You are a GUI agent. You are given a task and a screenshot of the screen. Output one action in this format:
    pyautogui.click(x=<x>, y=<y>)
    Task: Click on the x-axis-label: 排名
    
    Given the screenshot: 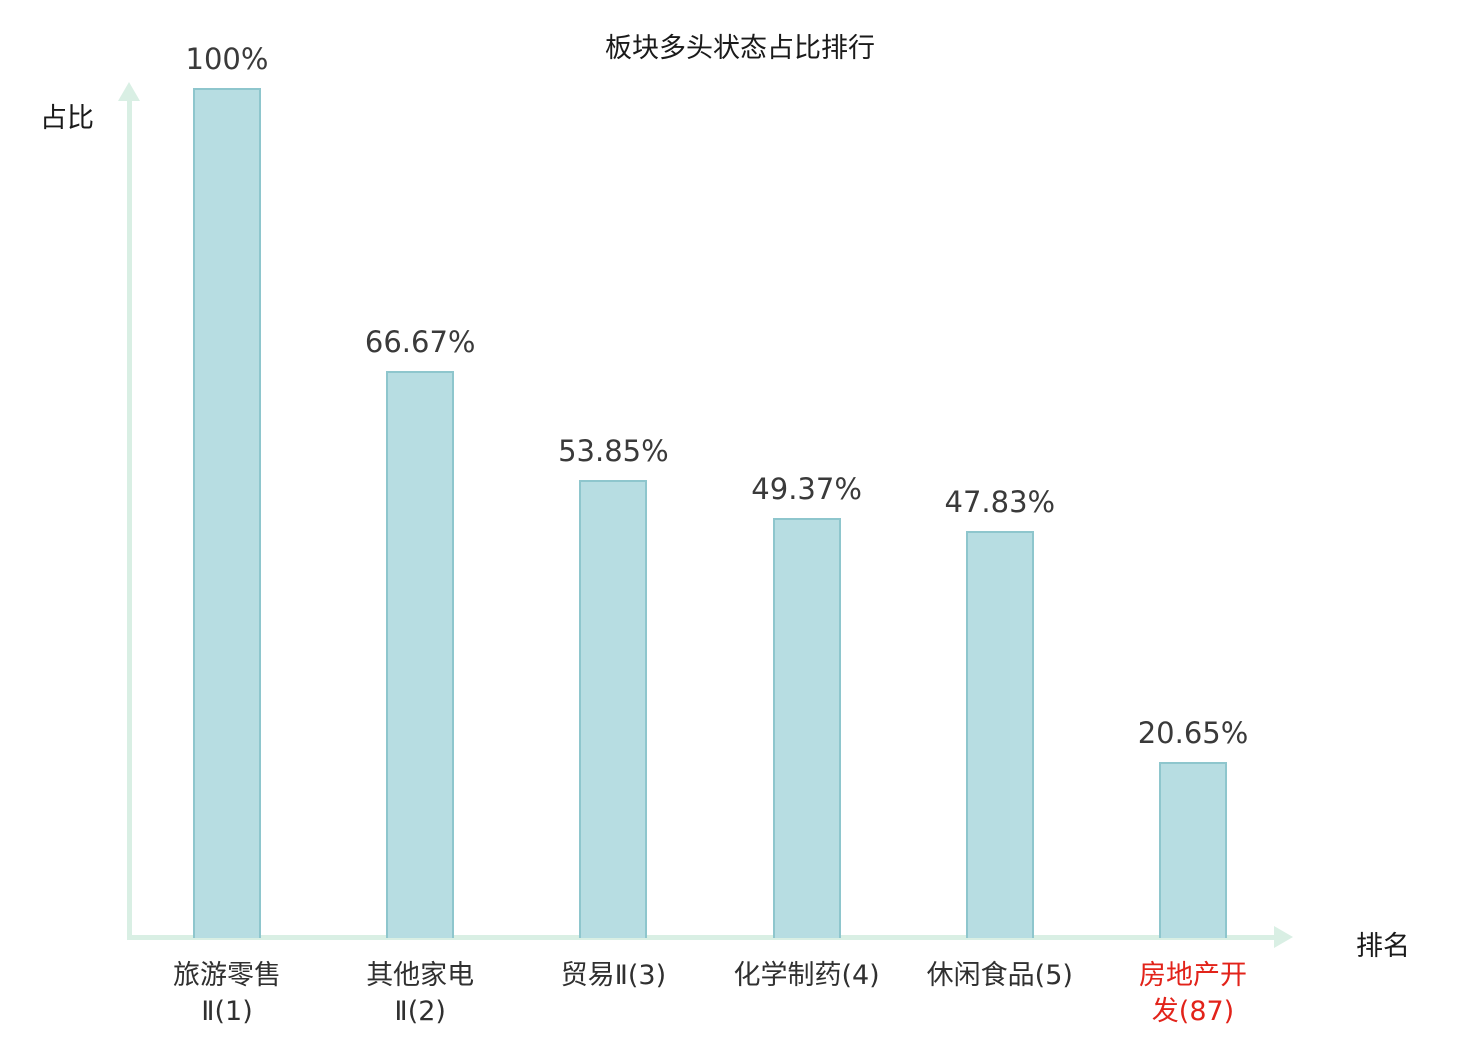 What is the action you would take?
    pyautogui.click(x=1383, y=946)
    